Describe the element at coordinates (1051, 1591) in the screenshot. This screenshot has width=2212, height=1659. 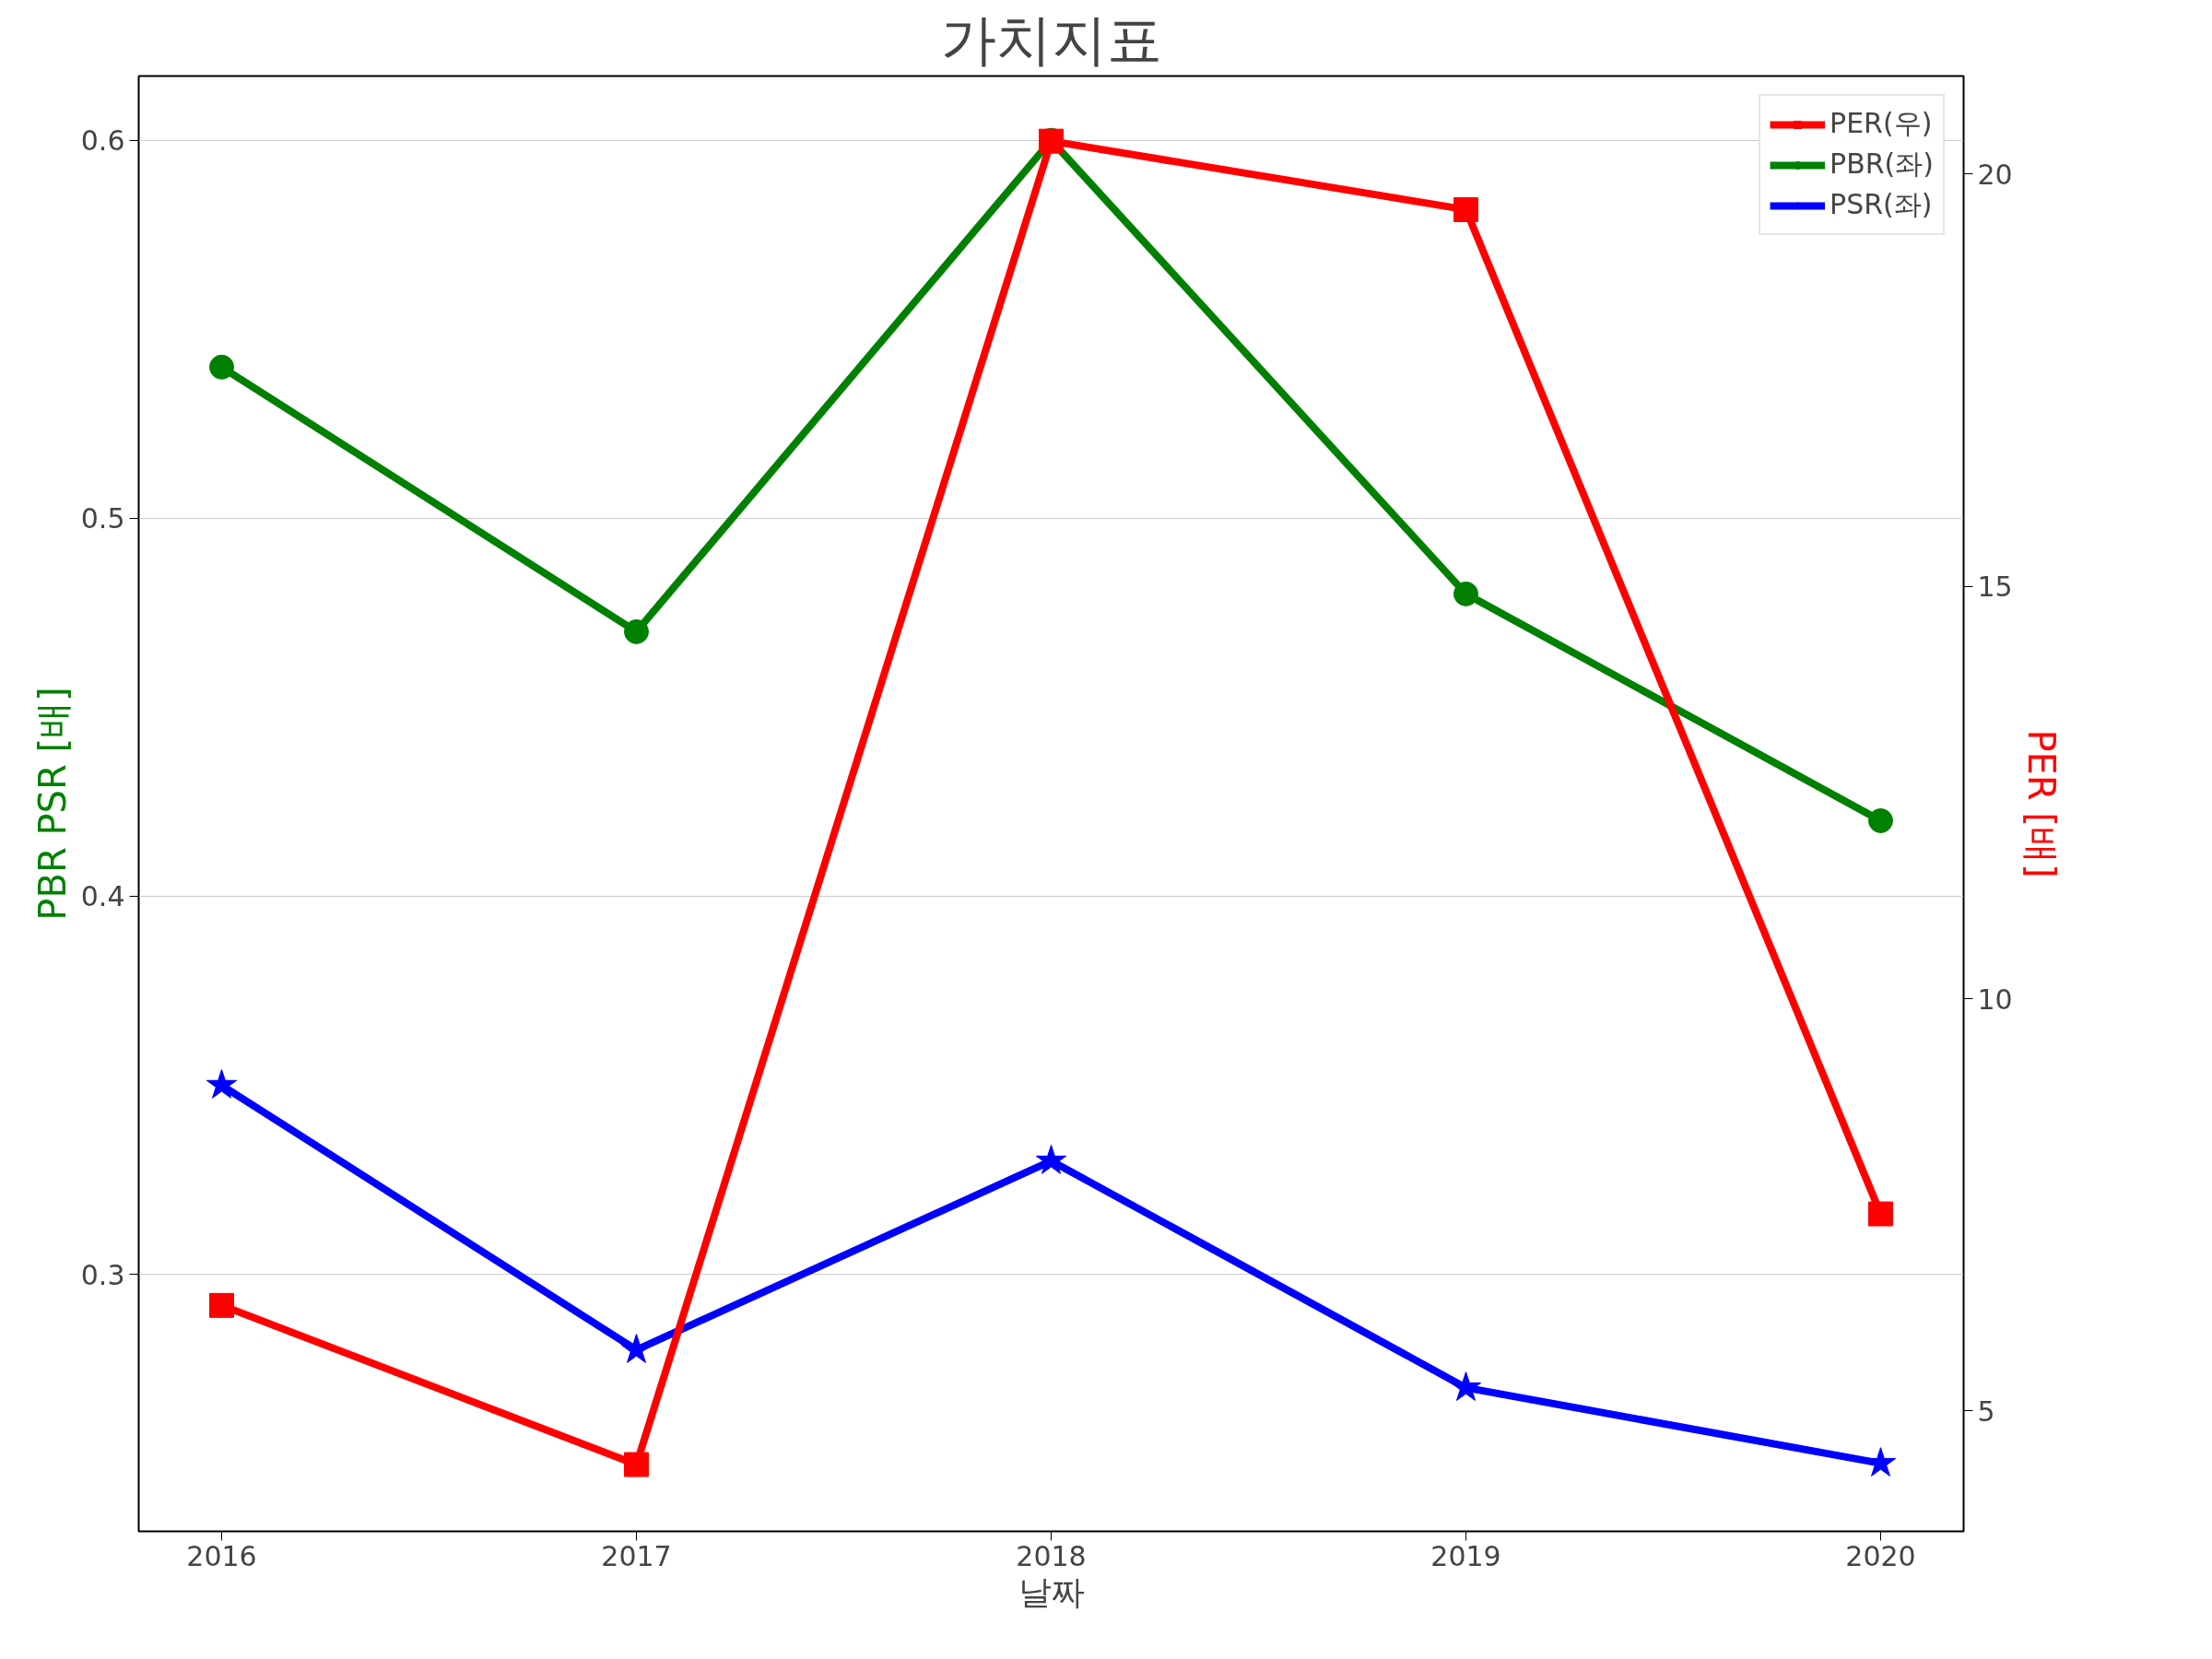
I see `x-axis-title: 날짜` at that location.